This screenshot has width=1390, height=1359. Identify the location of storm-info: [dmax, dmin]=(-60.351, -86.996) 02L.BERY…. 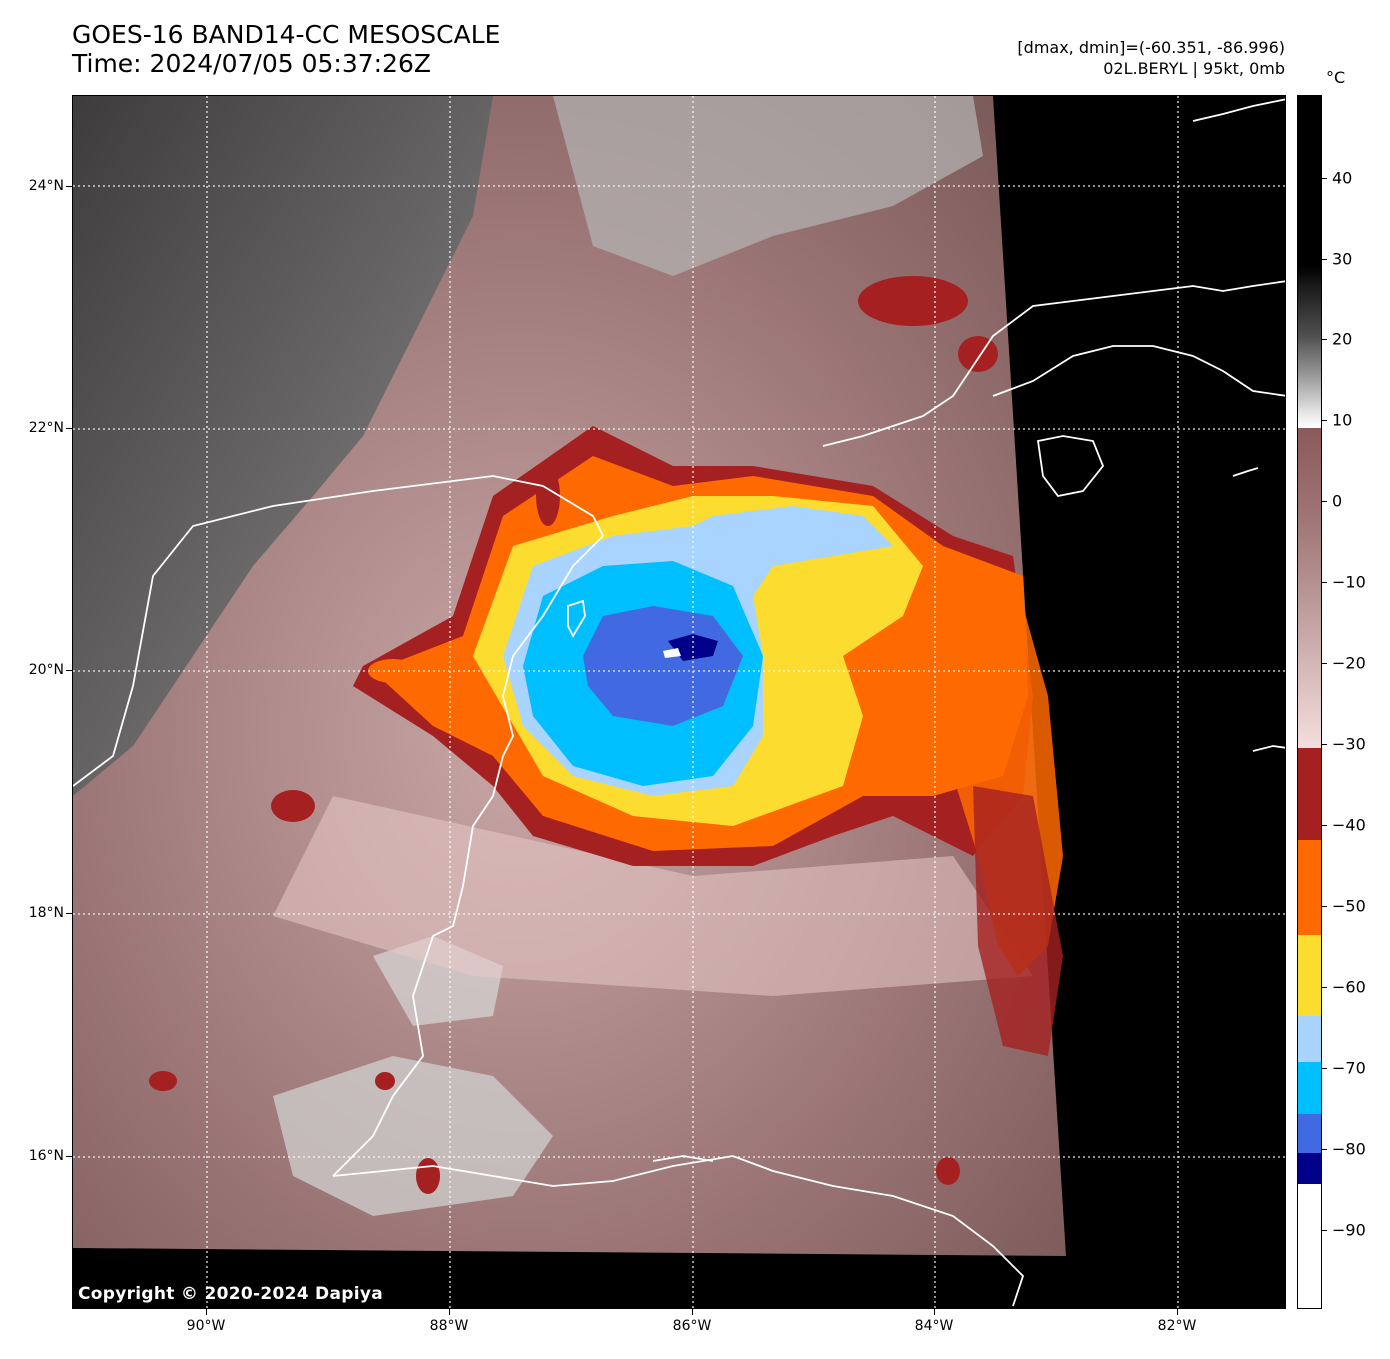
(1151, 58).